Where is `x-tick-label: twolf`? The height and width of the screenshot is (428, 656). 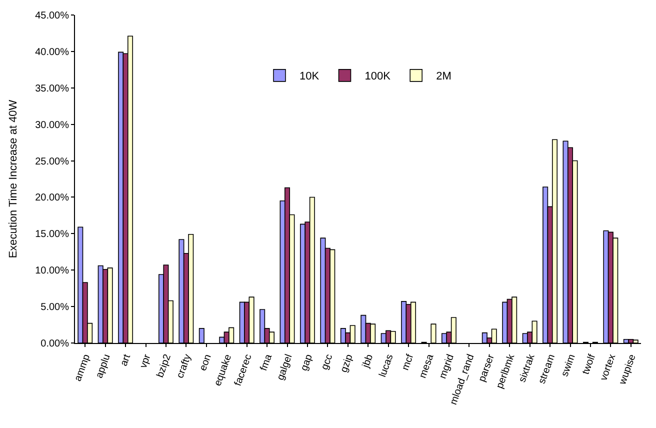
x-tick-label: twolf is located at coordinates (589, 364).